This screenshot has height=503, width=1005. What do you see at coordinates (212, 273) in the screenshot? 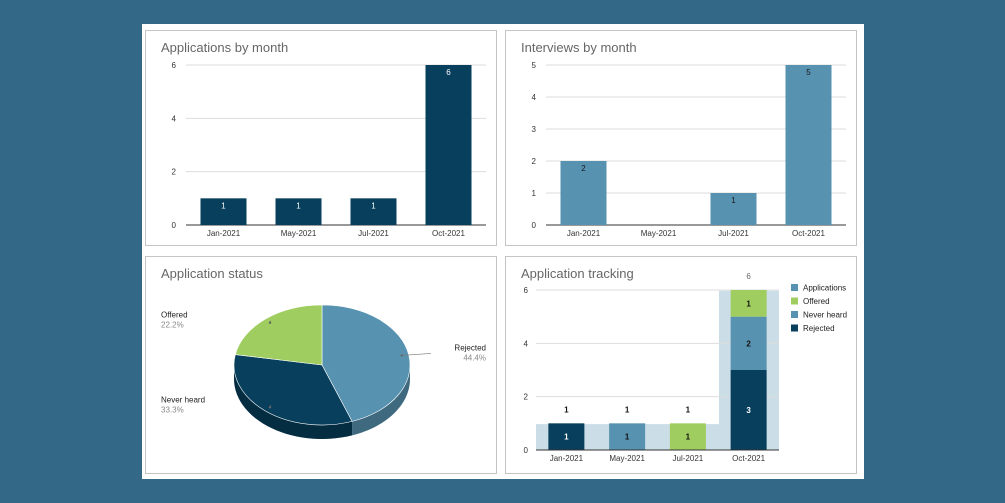
I see `chart-title: Application status` at bounding box center [212, 273].